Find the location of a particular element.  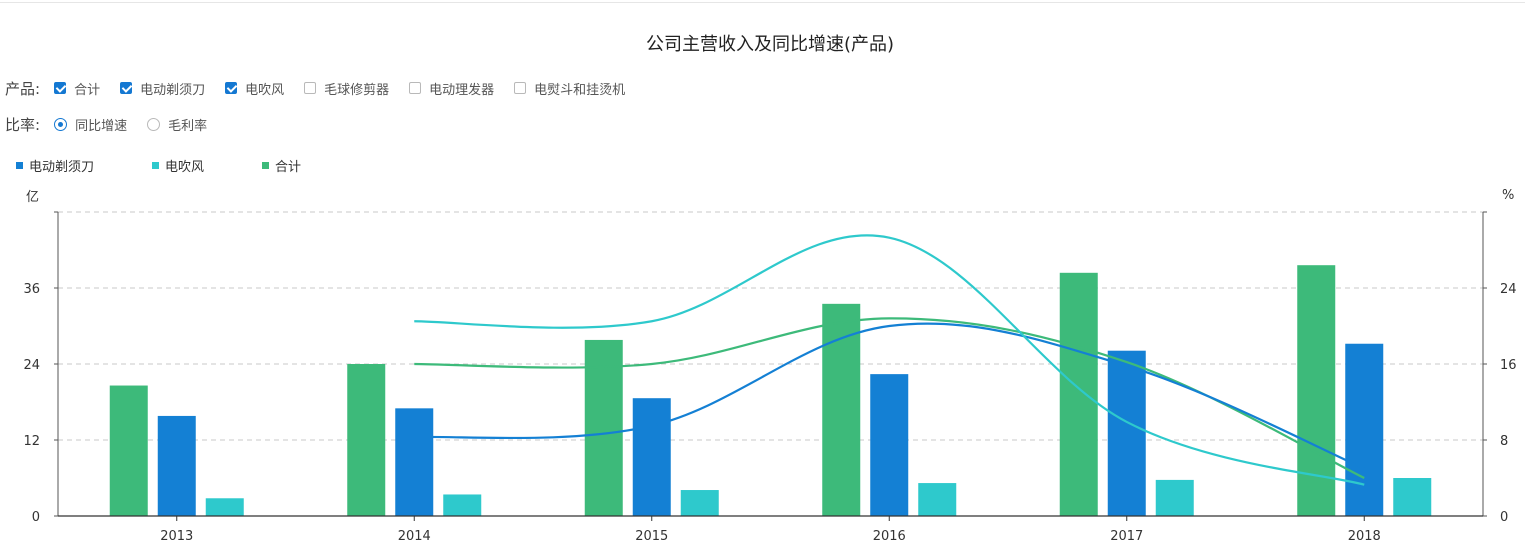

left-tick-label: 12 is located at coordinates (31, 441).